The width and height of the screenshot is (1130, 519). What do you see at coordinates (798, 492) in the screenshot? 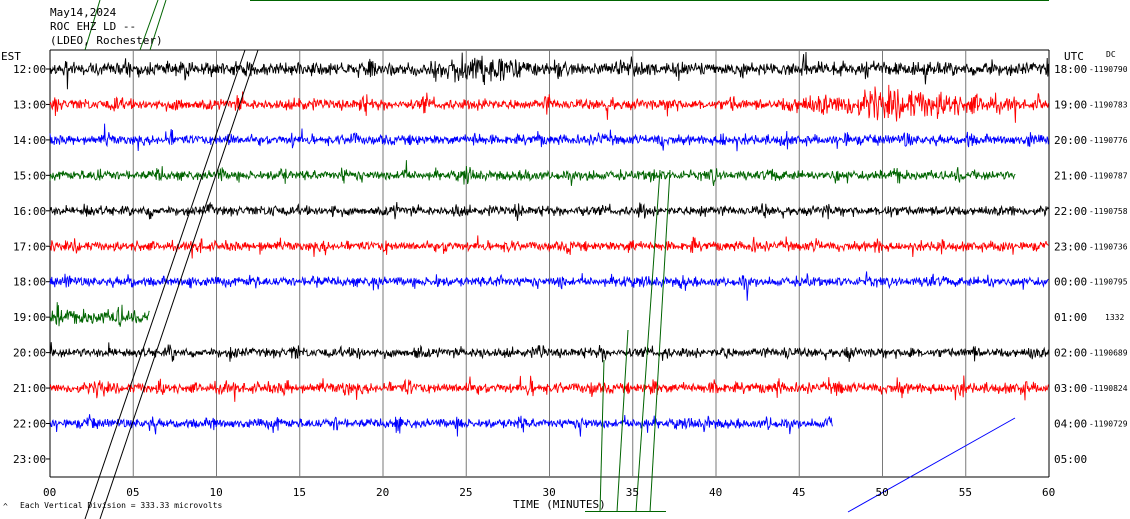
I see `x-tick-label: 45` at bounding box center [798, 492].